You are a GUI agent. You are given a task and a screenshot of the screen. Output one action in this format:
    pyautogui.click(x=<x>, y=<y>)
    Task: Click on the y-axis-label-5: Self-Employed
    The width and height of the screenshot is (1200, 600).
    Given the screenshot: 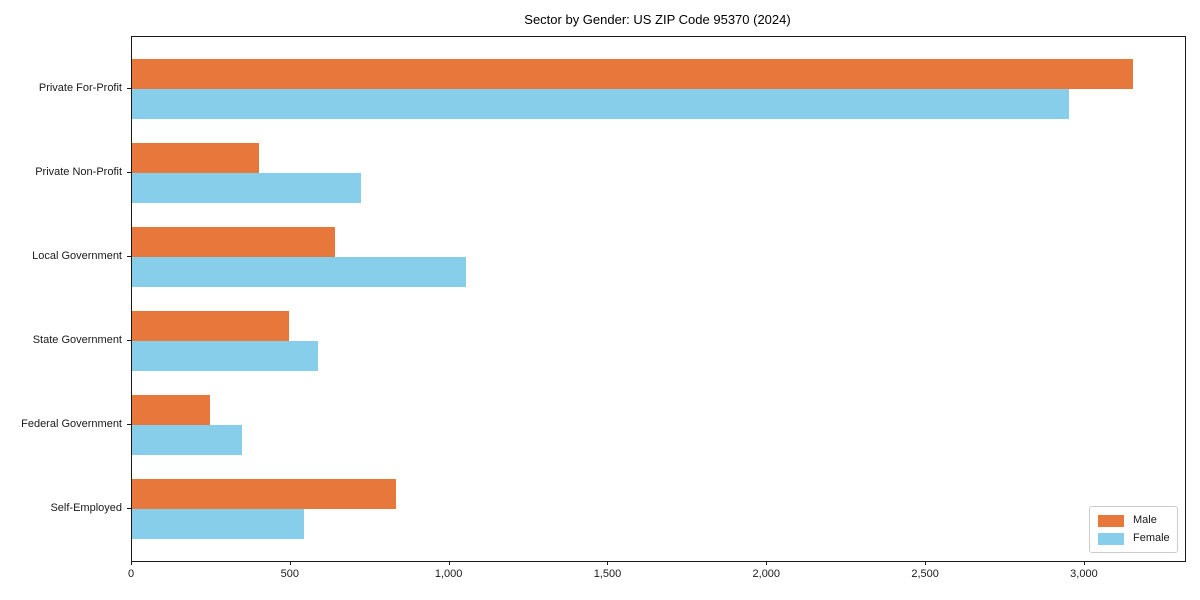 What is the action you would take?
    pyautogui.click(x=86, y=508)
    